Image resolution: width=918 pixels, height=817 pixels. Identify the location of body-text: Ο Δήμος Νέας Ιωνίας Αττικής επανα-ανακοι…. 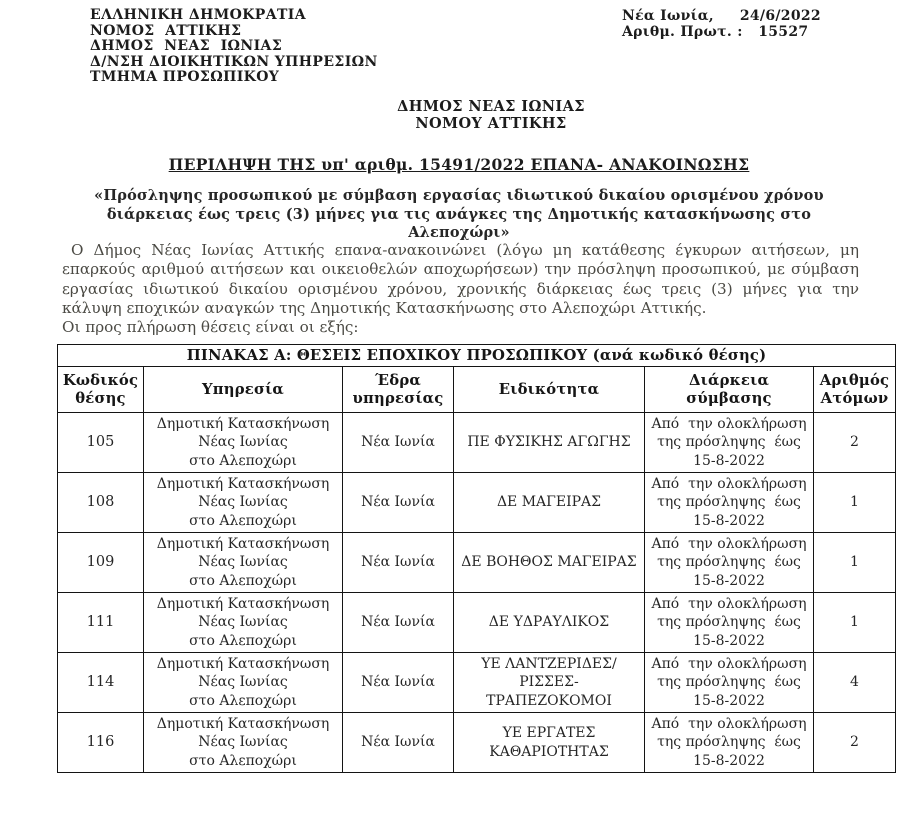
(460, 289).